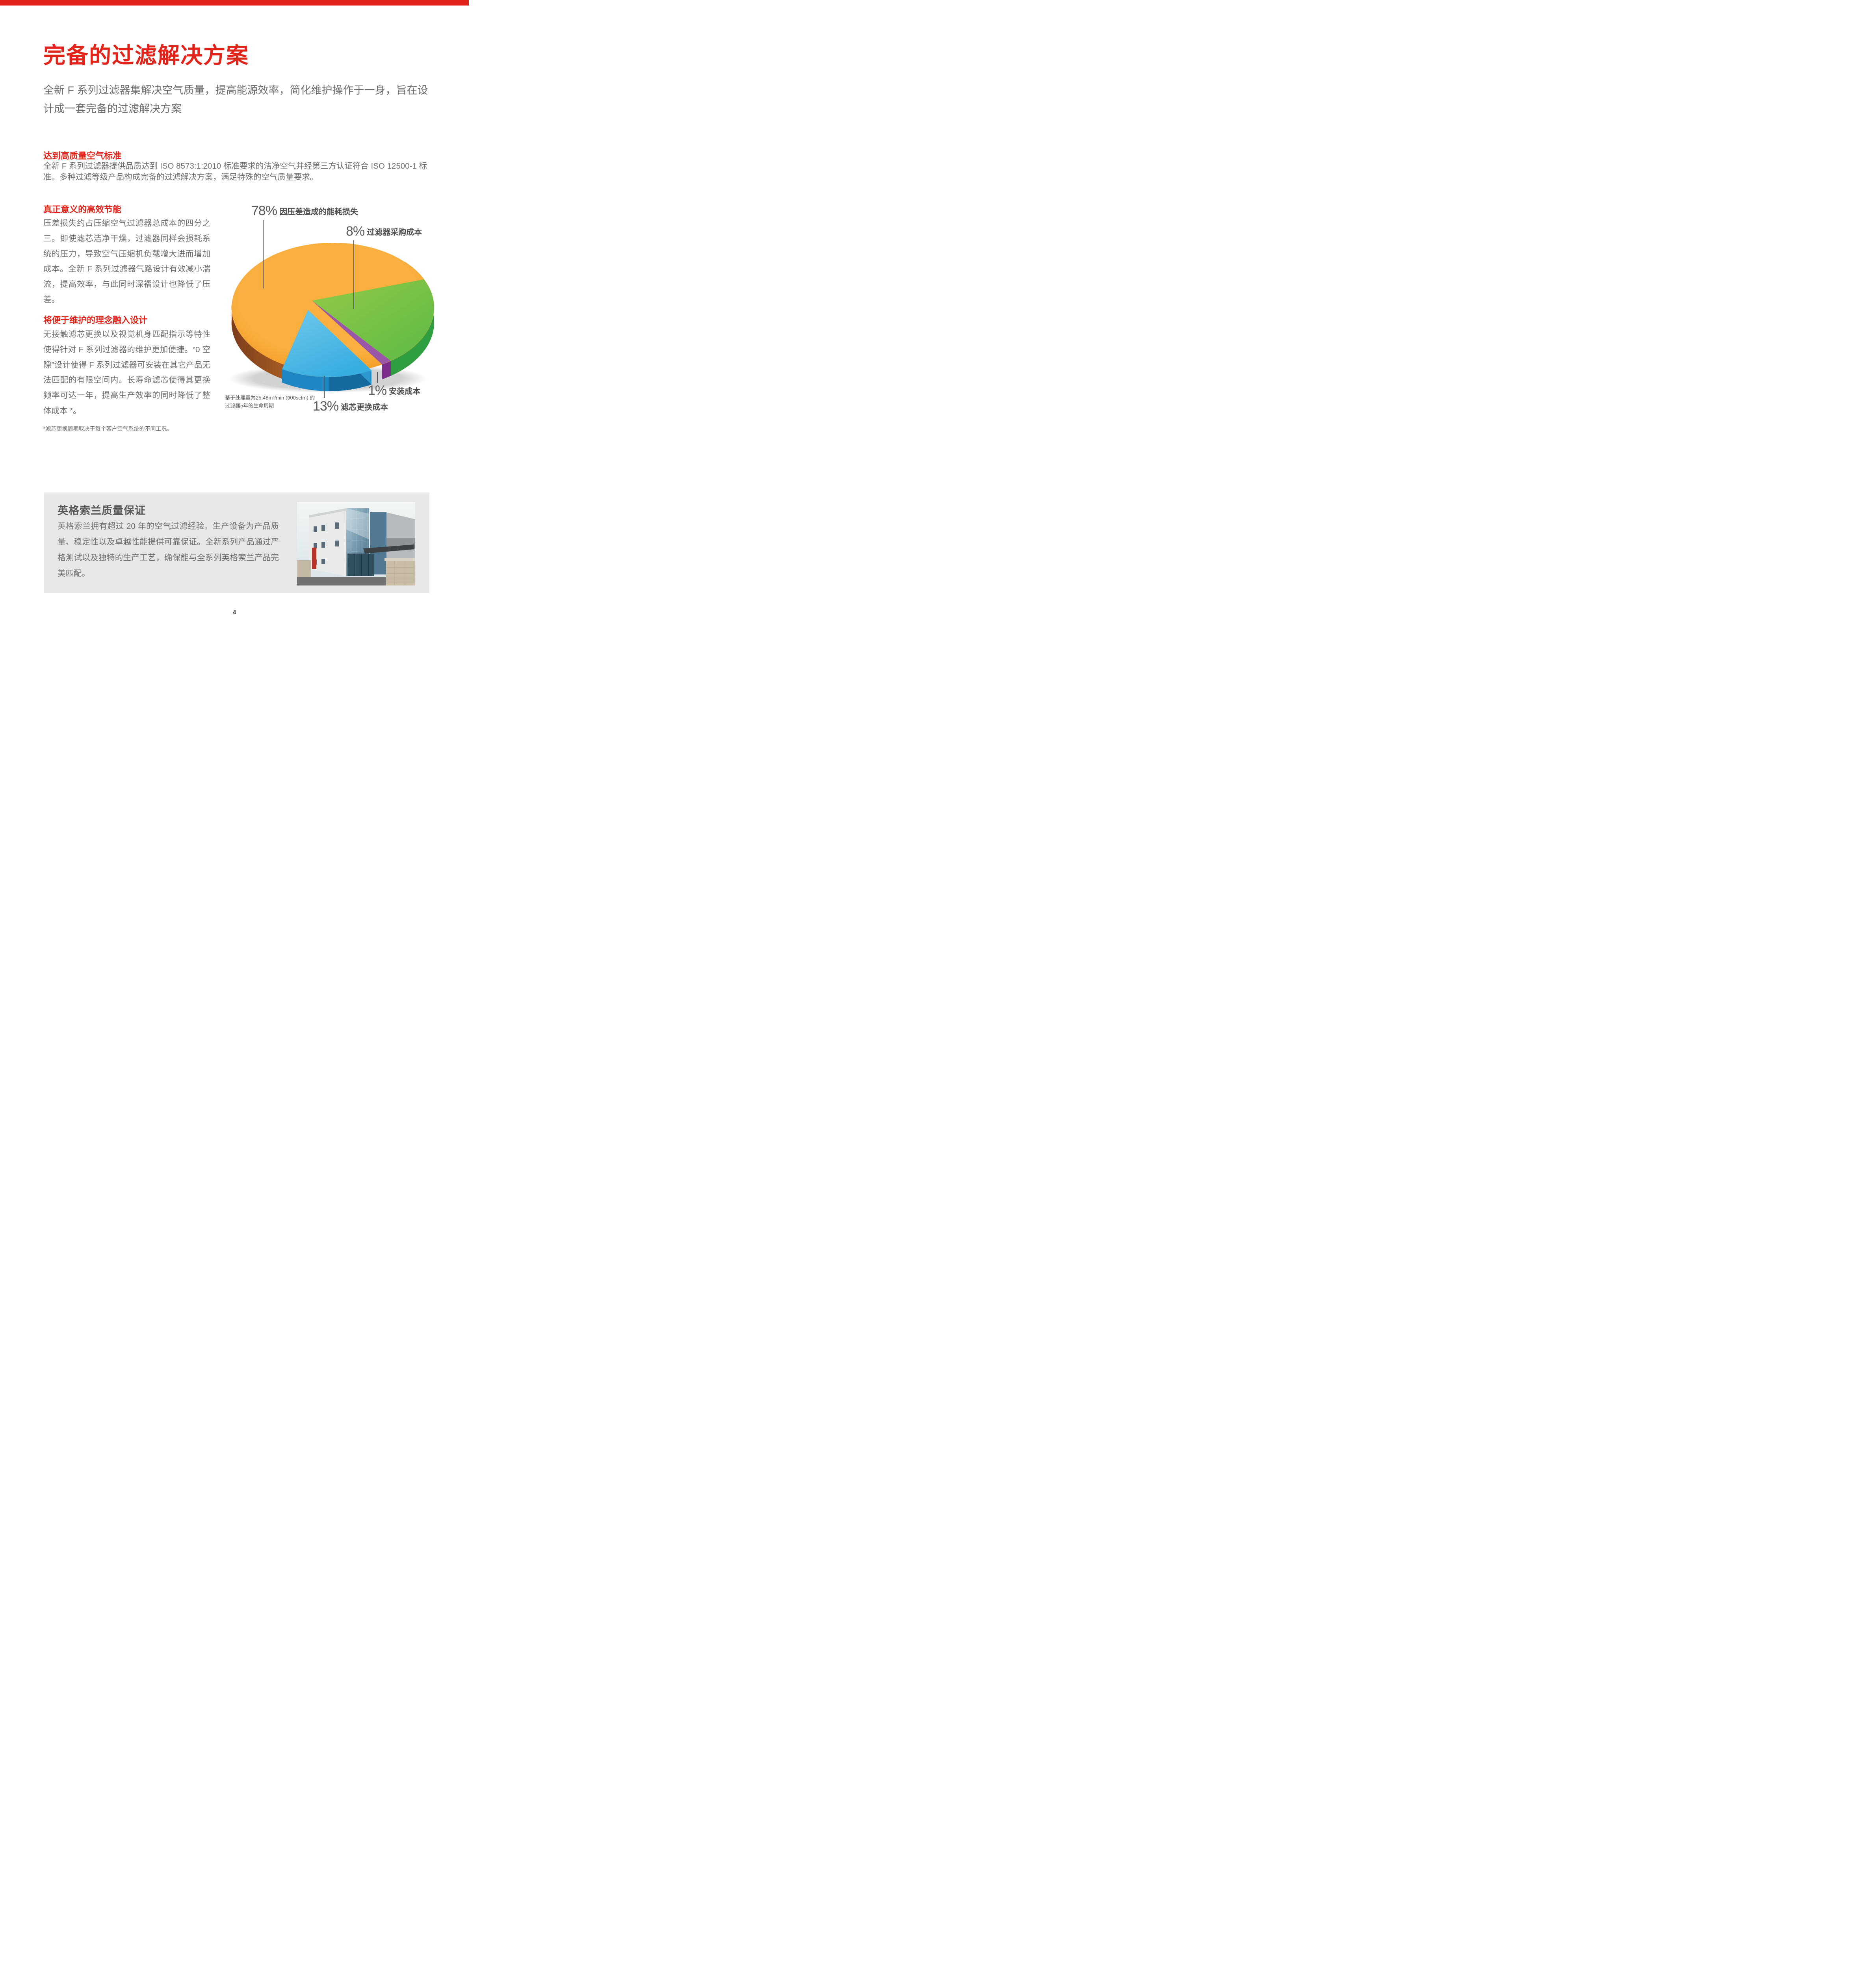  I want to click on pie-slice-energy-underside, so click(277, 345).